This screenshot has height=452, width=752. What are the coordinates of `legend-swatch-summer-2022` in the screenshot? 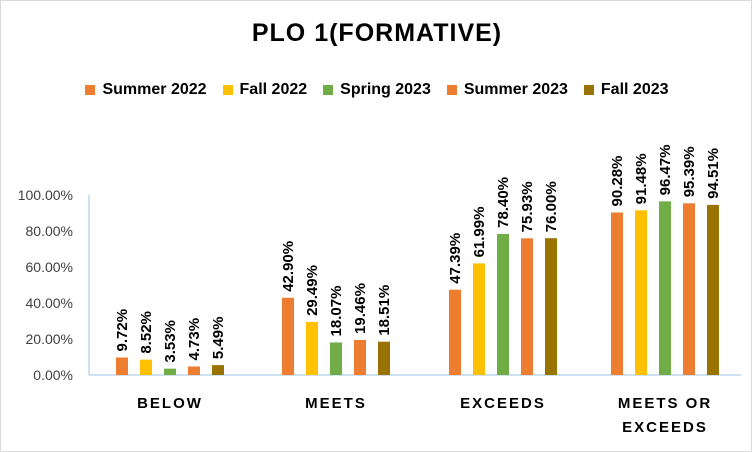 It's located at (90, 90).